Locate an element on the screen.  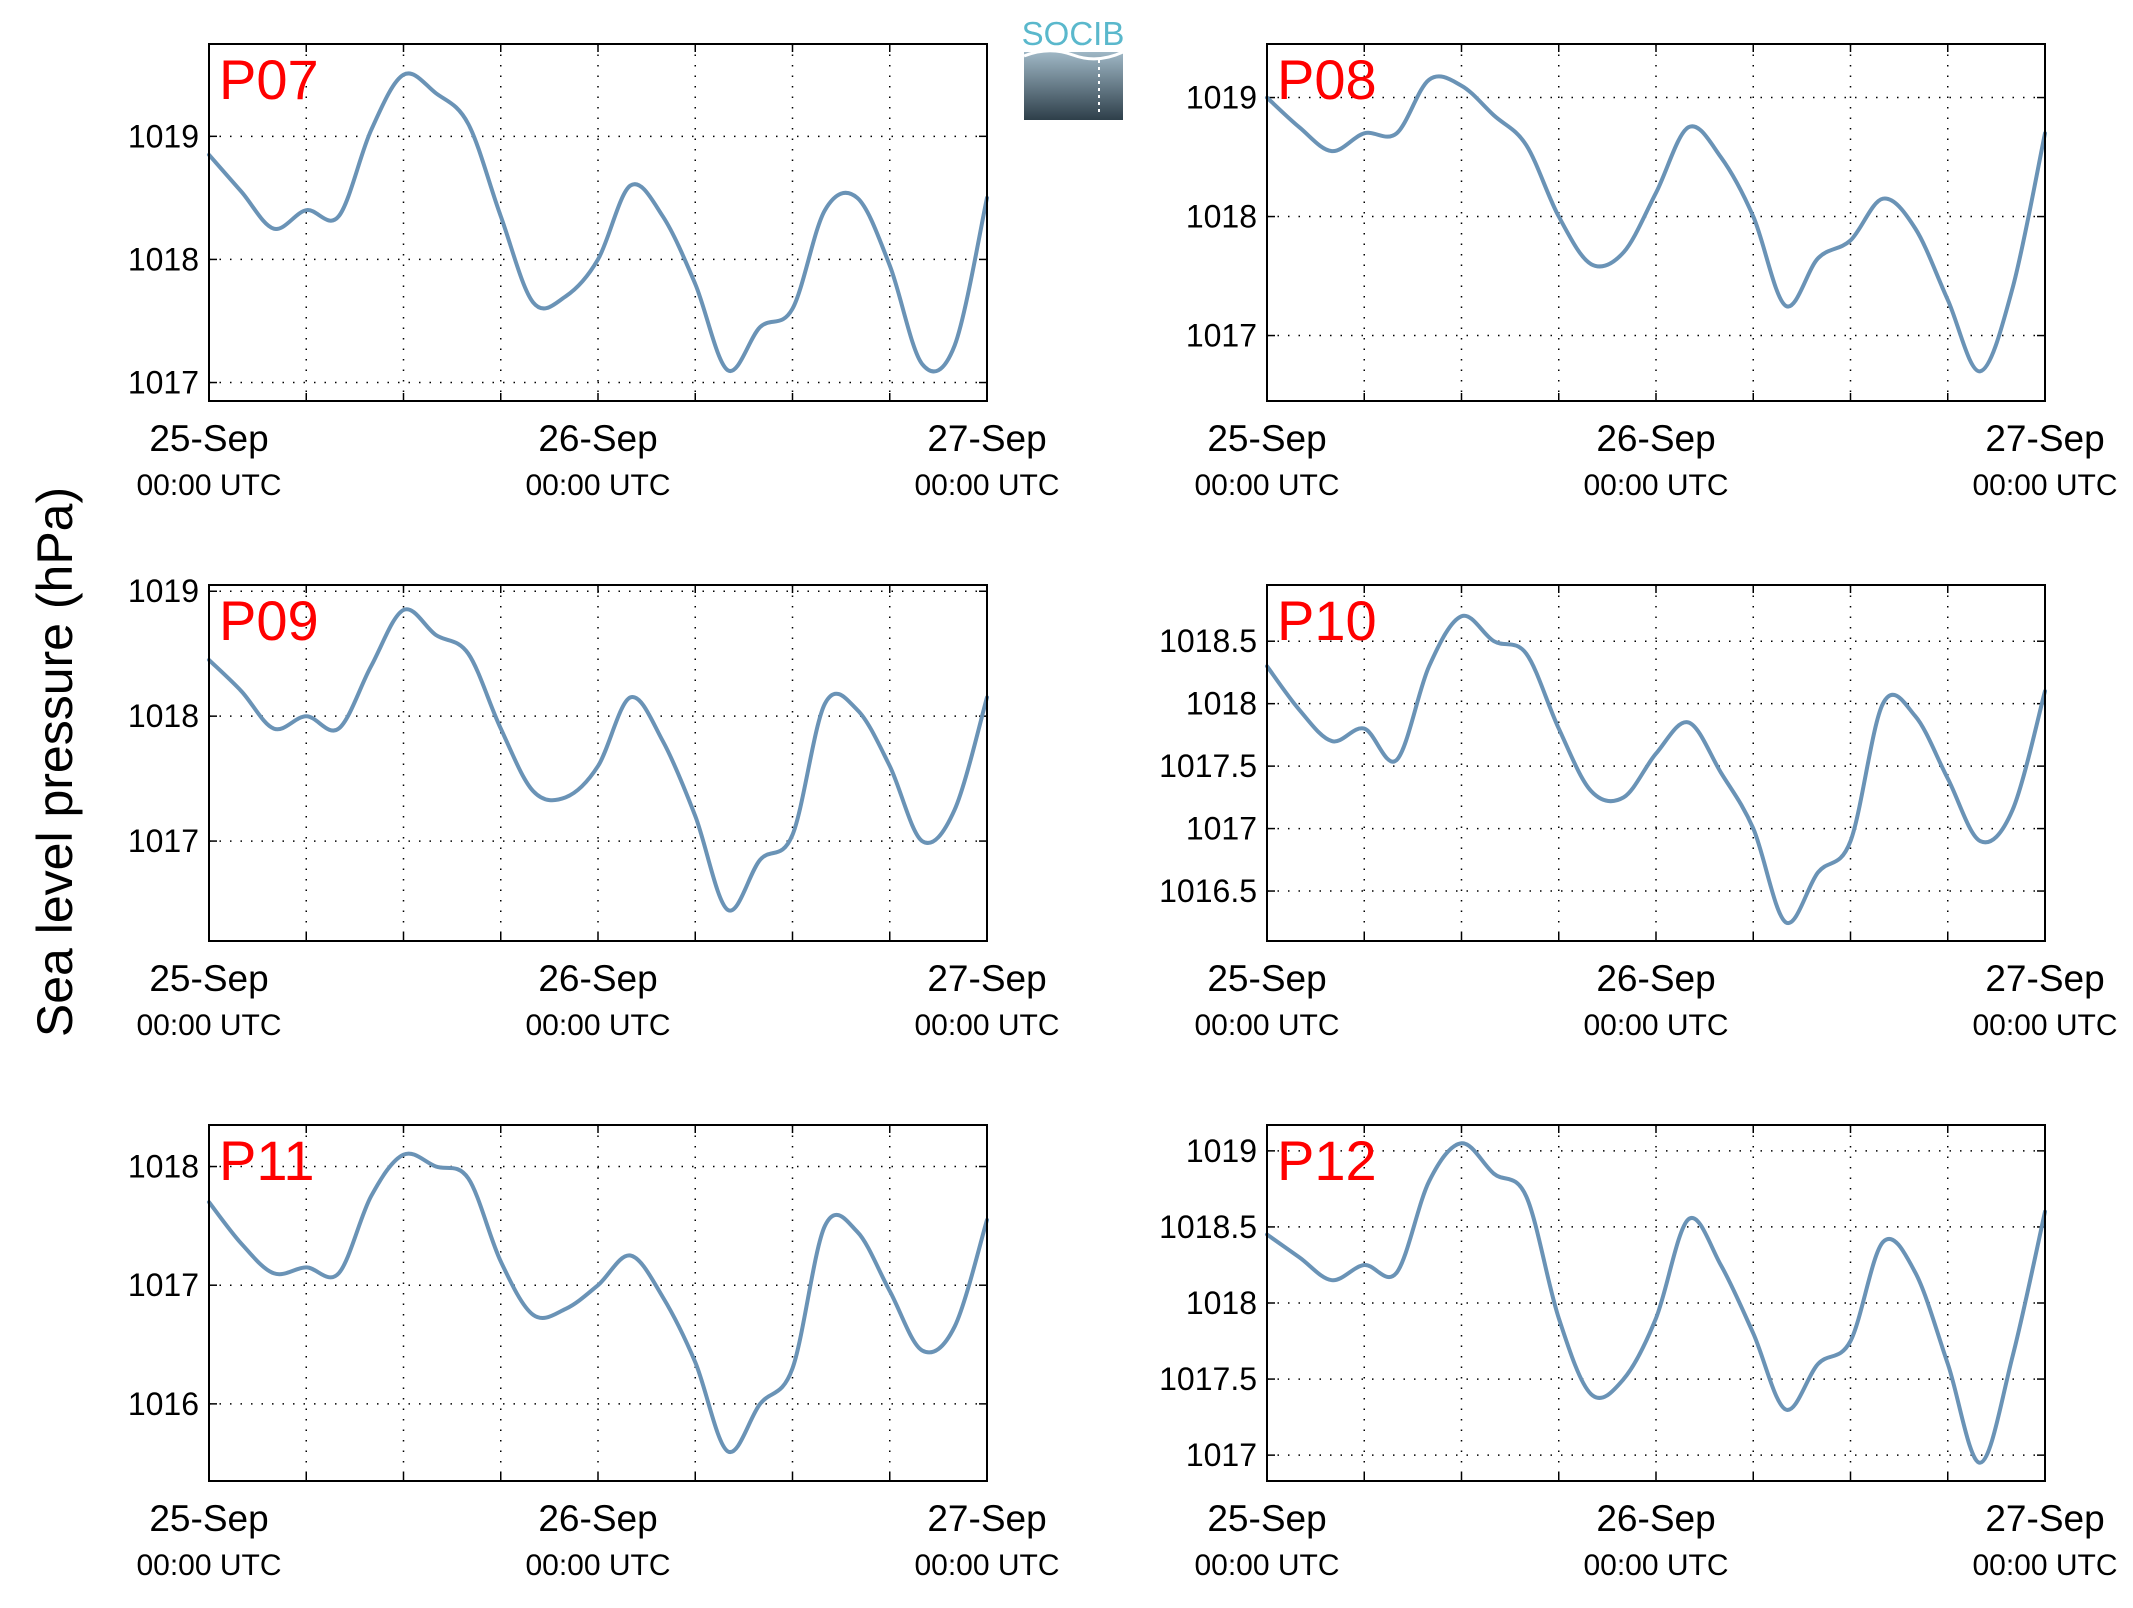
panel-label: P11 is located at coordinates (266, 1160).